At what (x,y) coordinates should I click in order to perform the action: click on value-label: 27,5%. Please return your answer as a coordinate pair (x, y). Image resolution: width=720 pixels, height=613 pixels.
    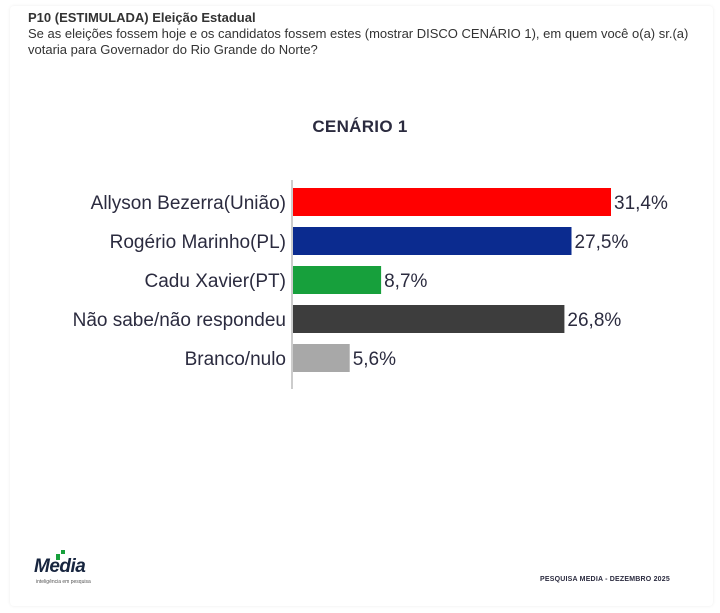
    Looking at the image, I should click on (602, 242).